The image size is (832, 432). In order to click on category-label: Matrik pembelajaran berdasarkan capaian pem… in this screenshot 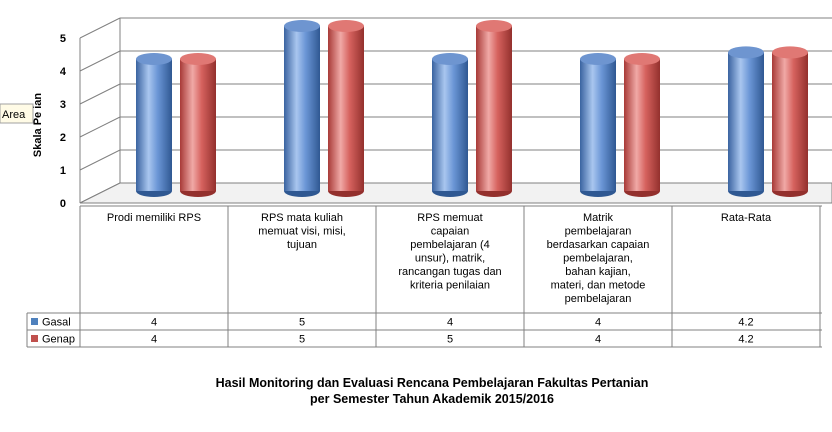, I will do `click(598, 258)`.